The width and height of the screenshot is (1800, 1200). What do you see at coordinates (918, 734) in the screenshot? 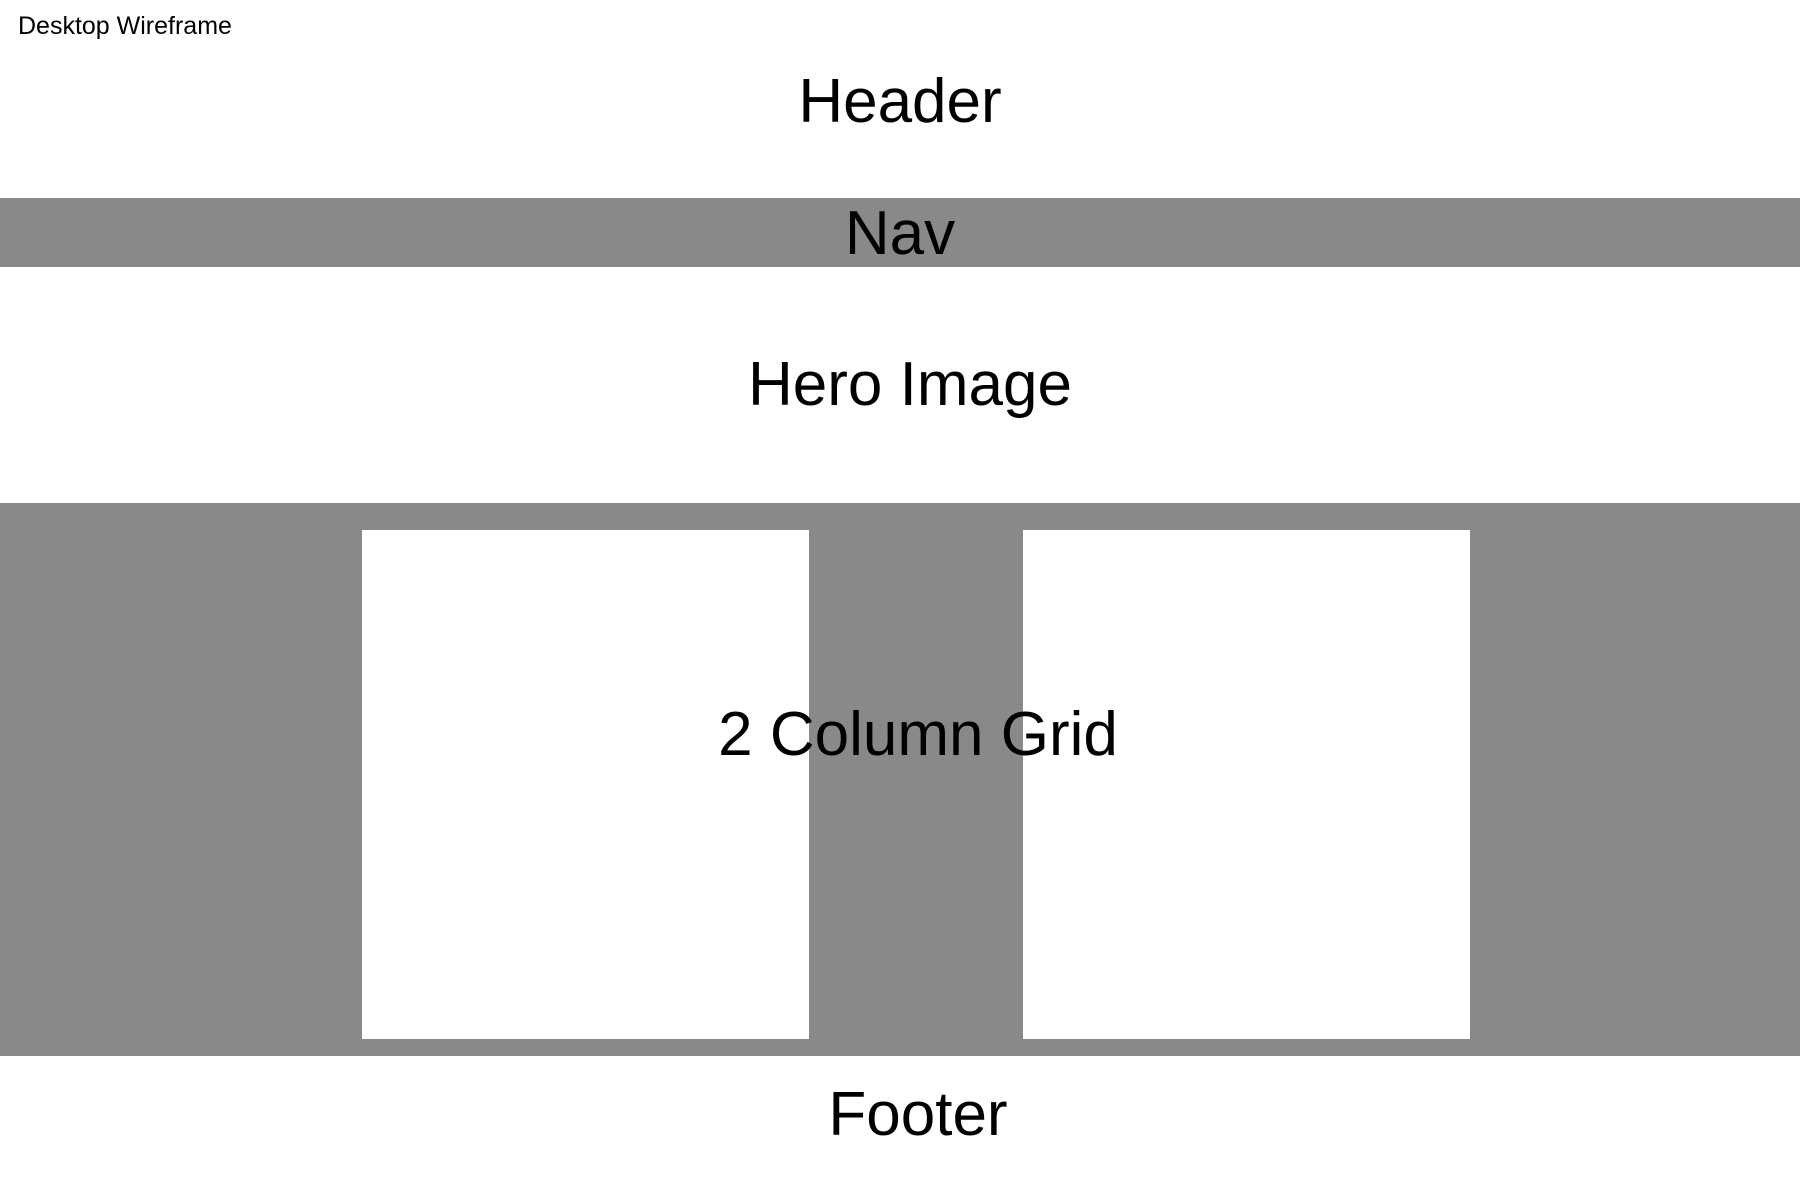
I see `grid-section-label: 2 Column Grid` at bounding box center [918, 734].